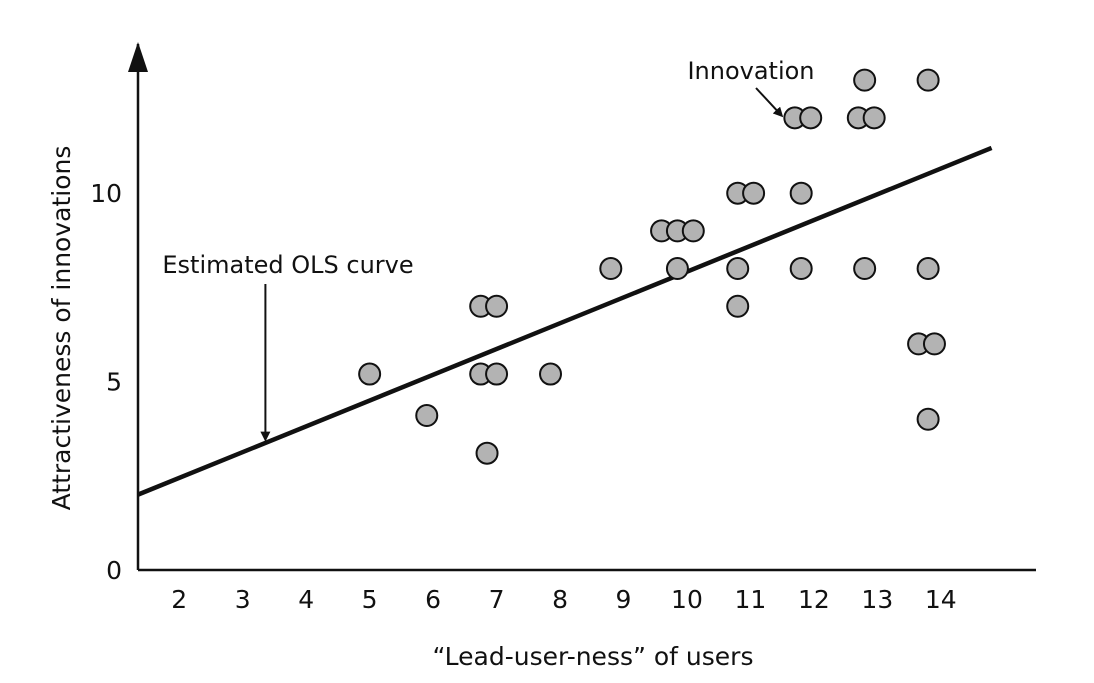 The height and width of the screenshot is (683, 1094). What do you see at coordinates (114, 382) in the screenshot?
I see `y-tick-label: 5` at bounding box center [114, 382].